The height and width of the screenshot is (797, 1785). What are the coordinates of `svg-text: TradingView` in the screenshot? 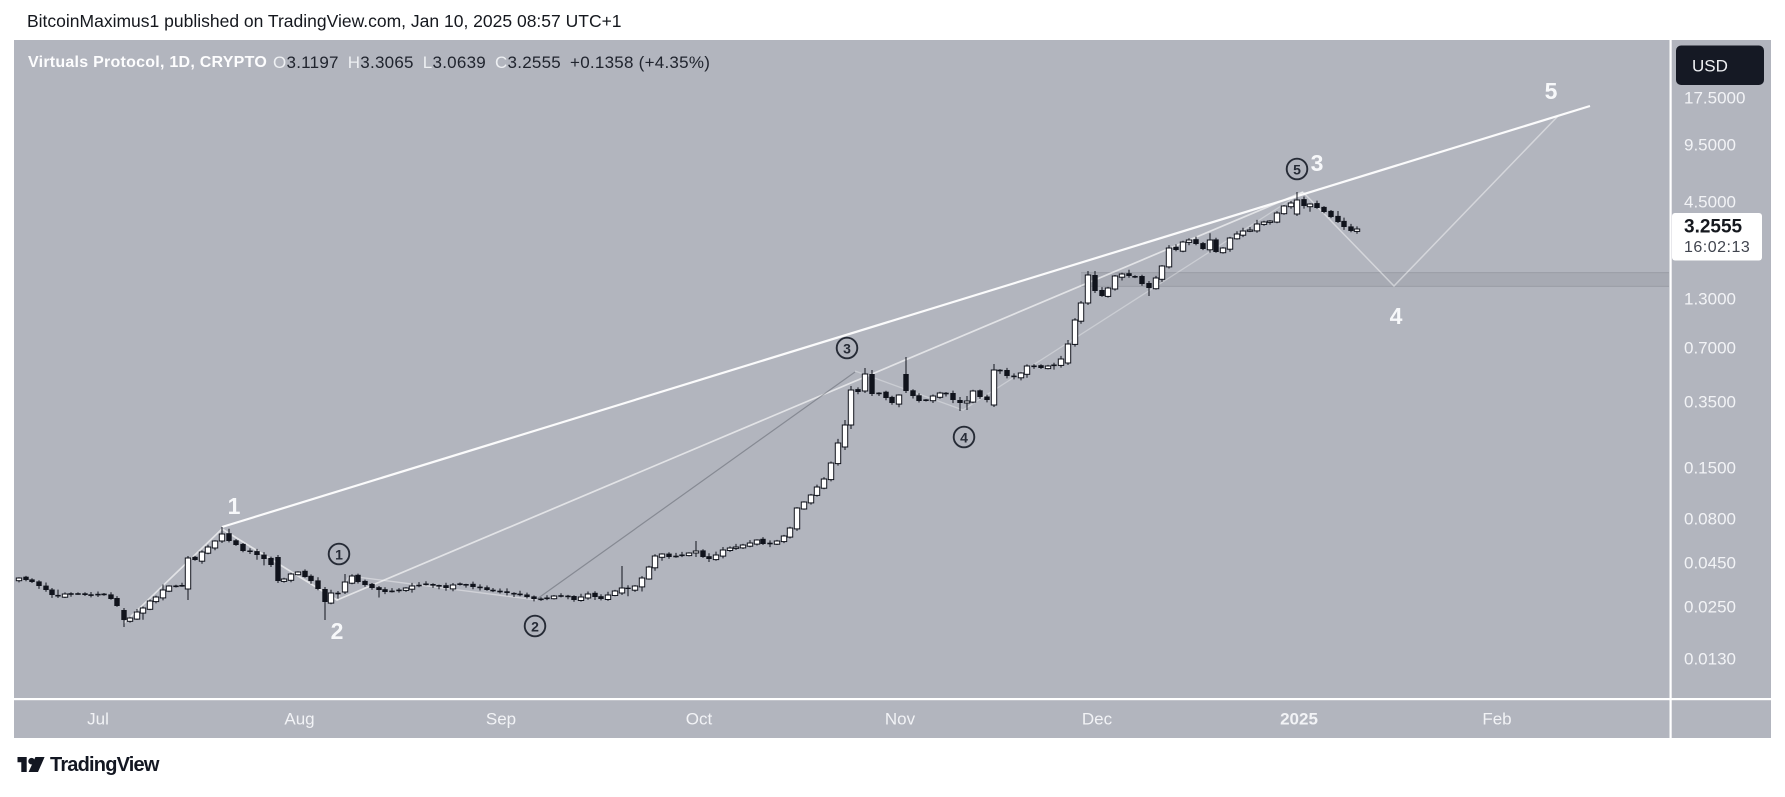 It's located at (105, 765).